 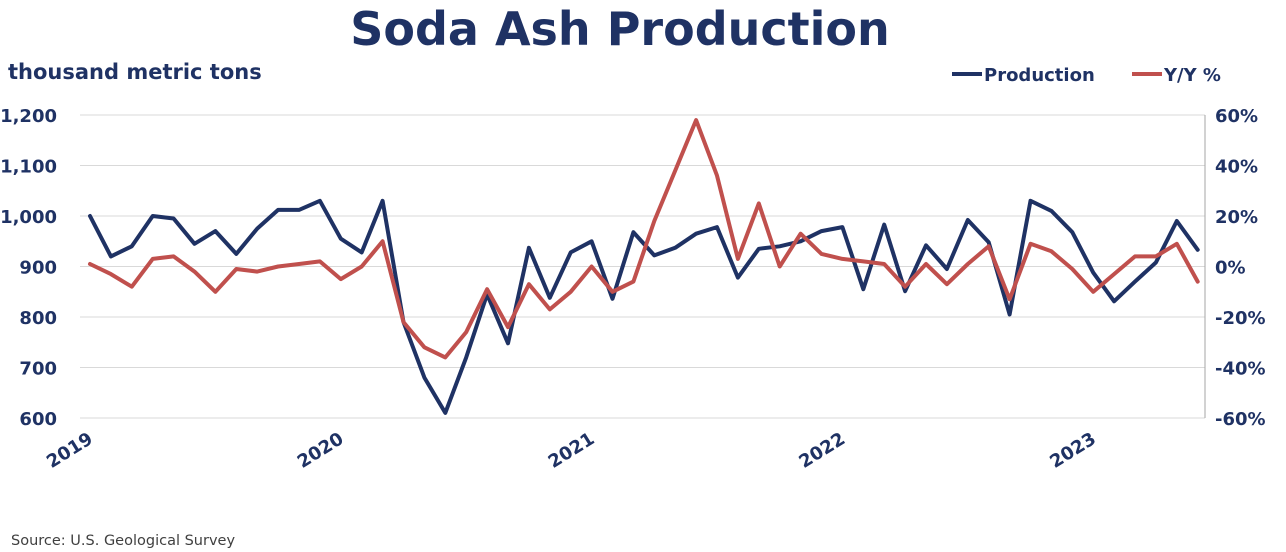 I want to click on y-tick-label-right: 40%, so click(x=1236, y=167).